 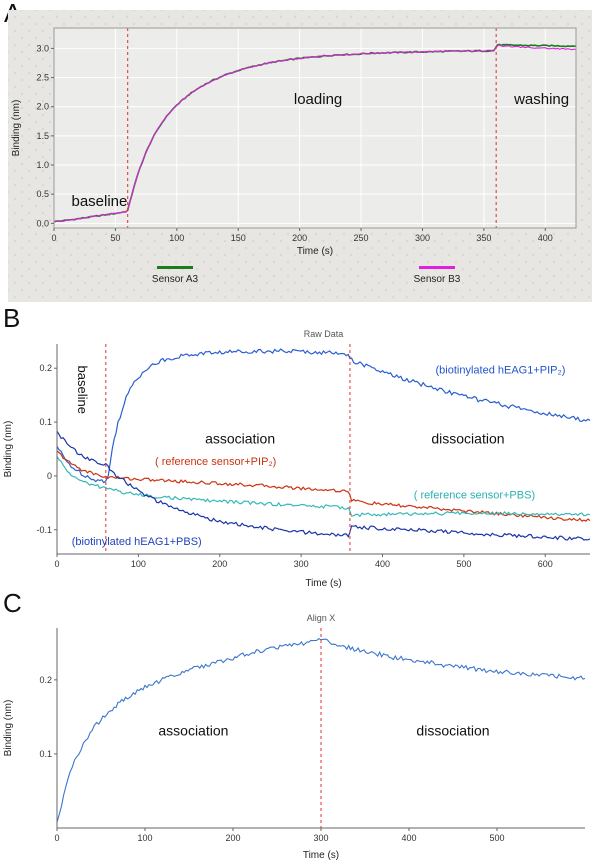 What do you see at coordinates (42, 194) in the screenshot?
I see `svg-text: 0.5` at bounding box center [42, 194].